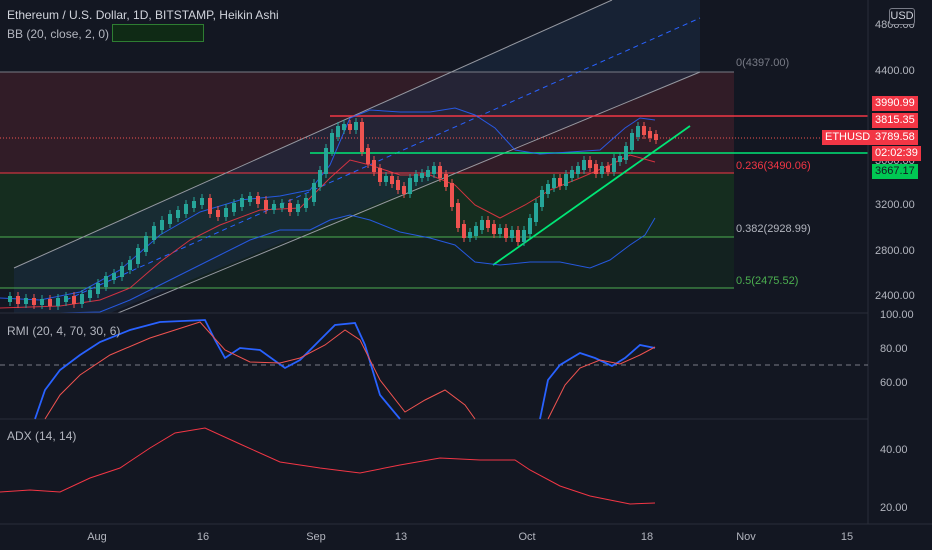 The width and height of the screenshot is (932, 550). I want to click on adx-indicator-label: ADX (14, 14), so click(42, 436).